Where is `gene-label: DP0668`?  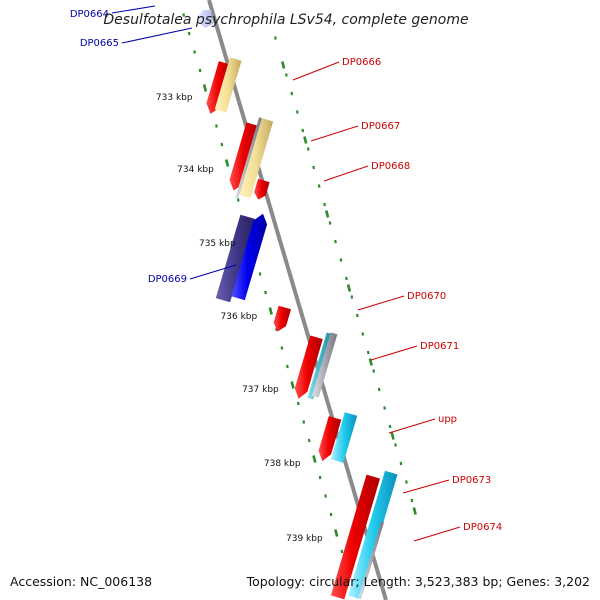 gene-label: DP0668 is located at coordinates (390, 166).